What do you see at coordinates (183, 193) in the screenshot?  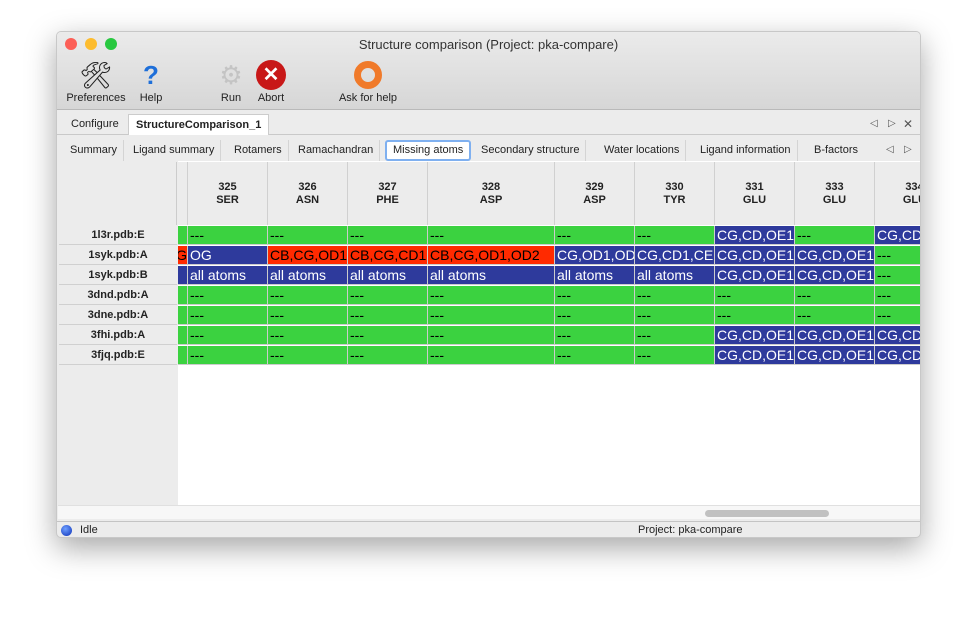 I see `column-header` at bounding box center [183, 193].